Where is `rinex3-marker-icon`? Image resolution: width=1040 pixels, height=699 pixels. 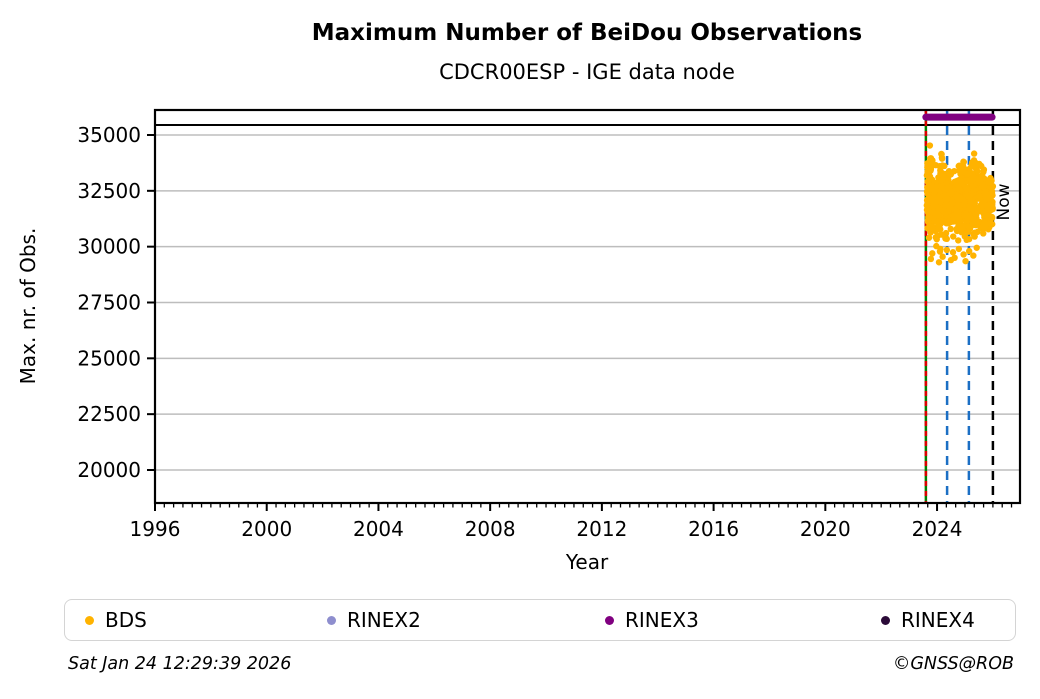 rinex3-marker-icon is located at coordinates (609, 620).